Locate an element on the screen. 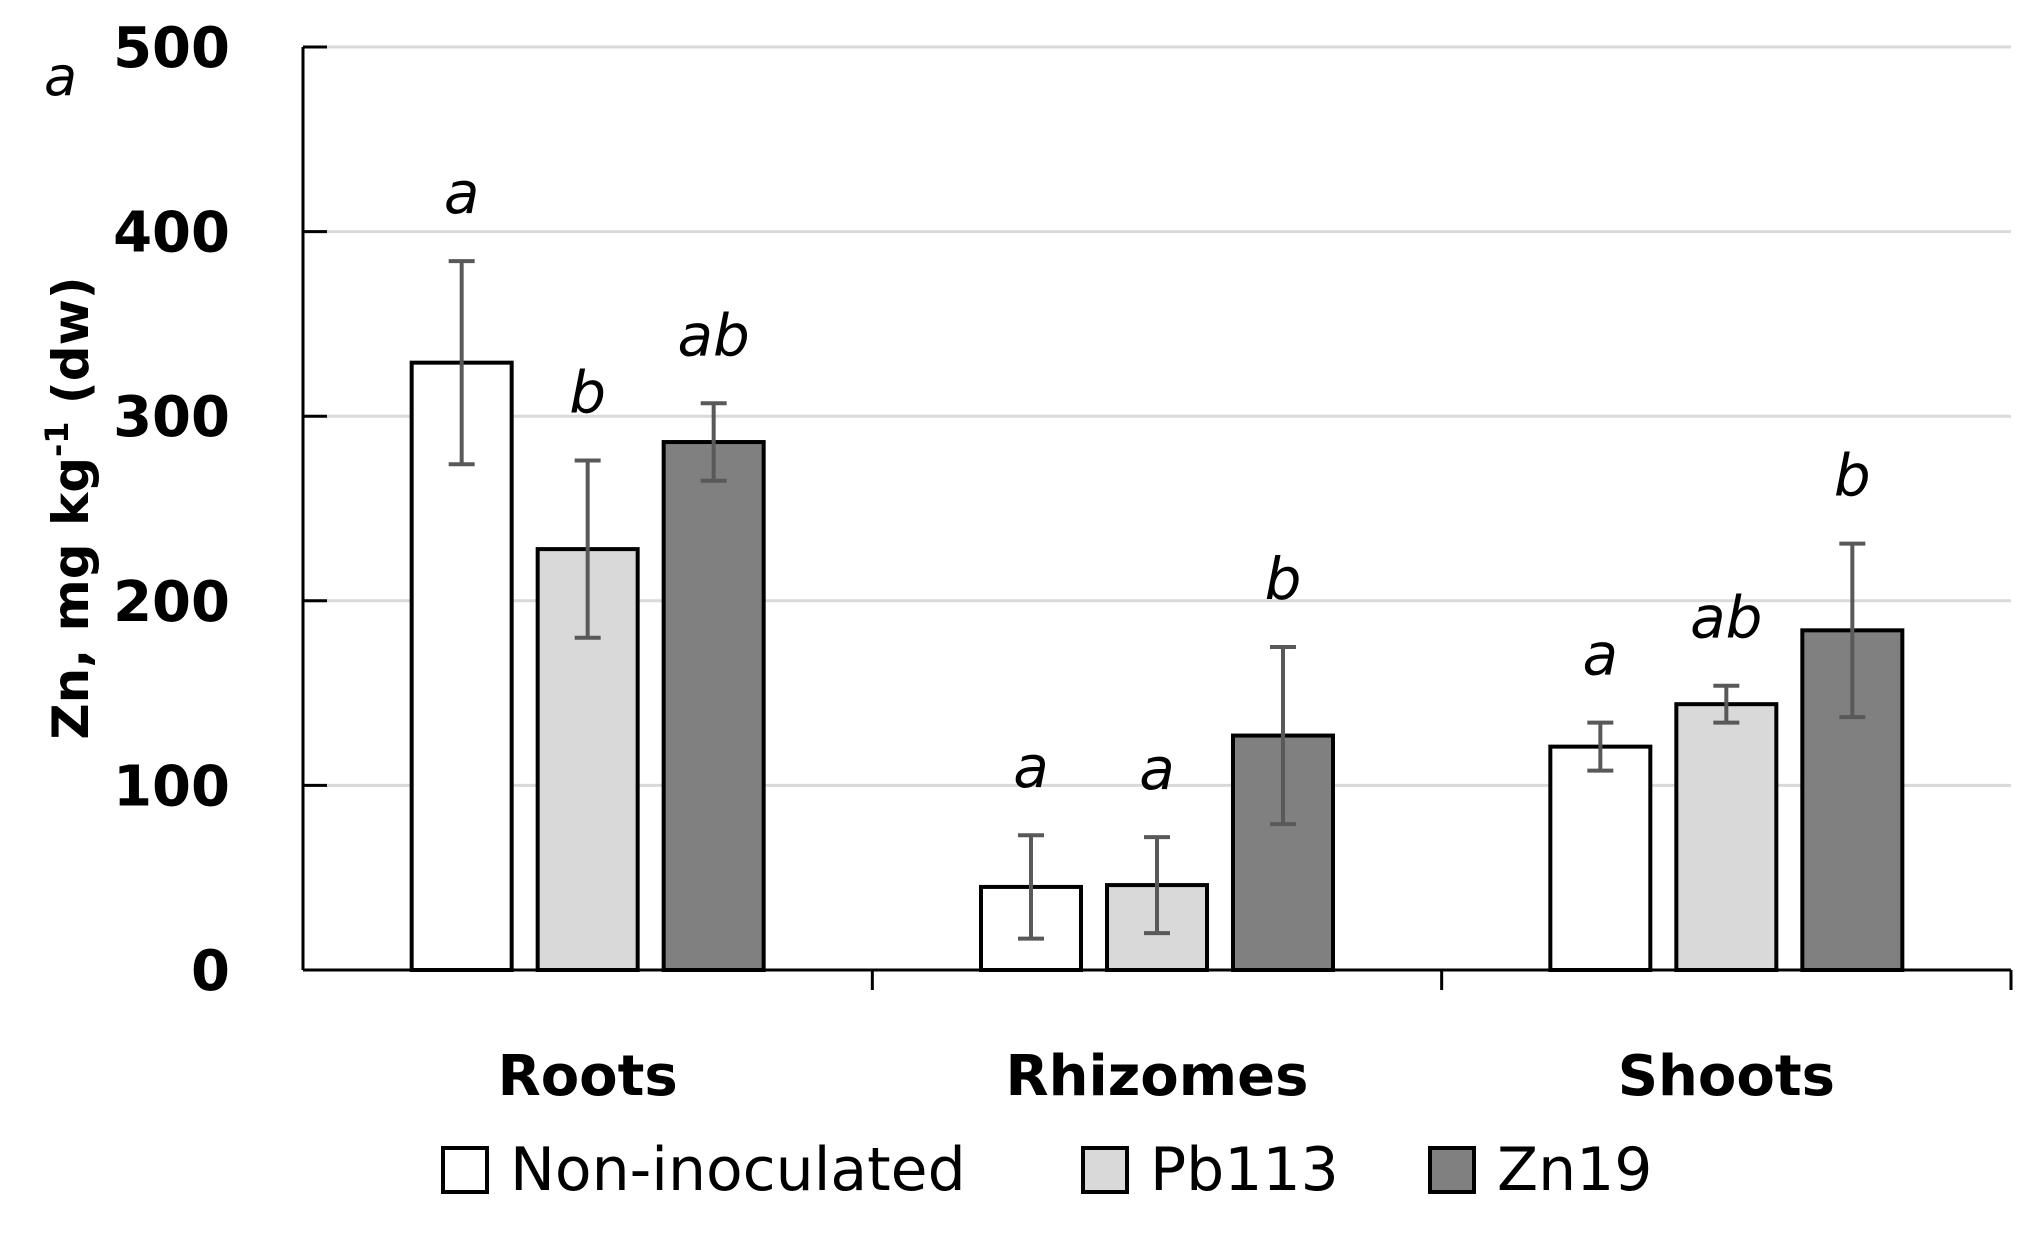  category-labels: Roots Rhizomes Shoots is located at coordinates (1166, 1076).